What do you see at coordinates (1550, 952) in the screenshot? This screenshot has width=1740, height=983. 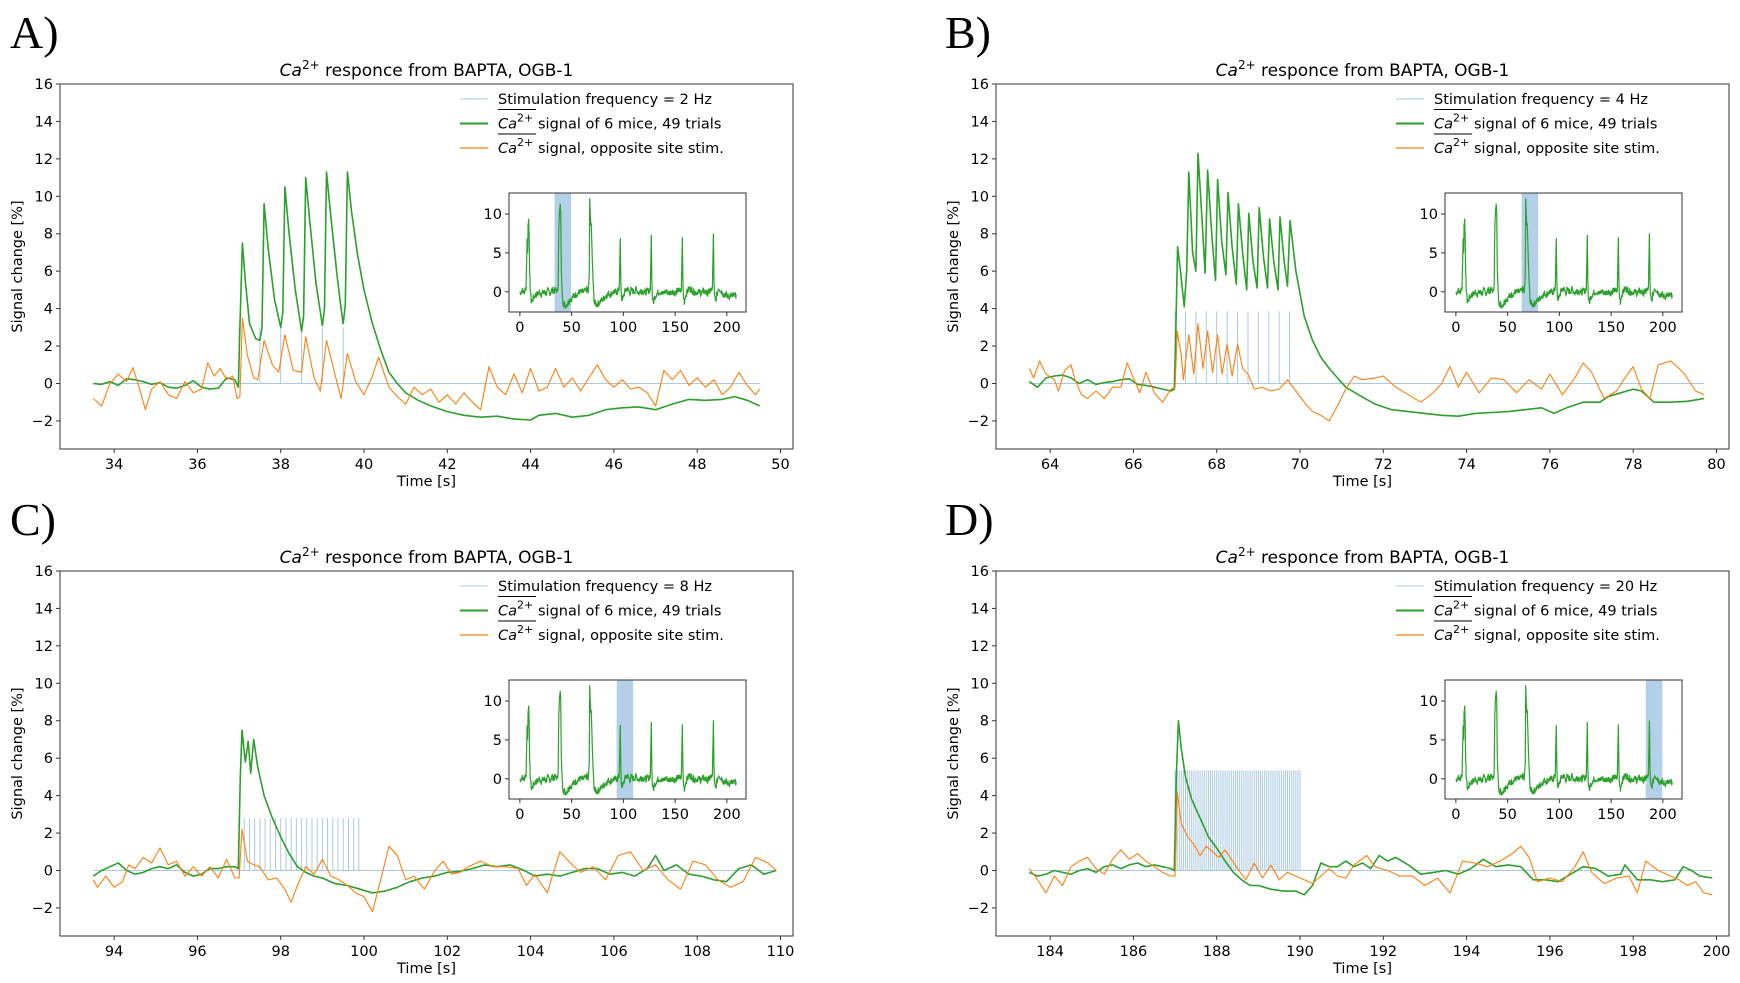 I see `x-tick-label: 196` at bounding box center [1550, 952].